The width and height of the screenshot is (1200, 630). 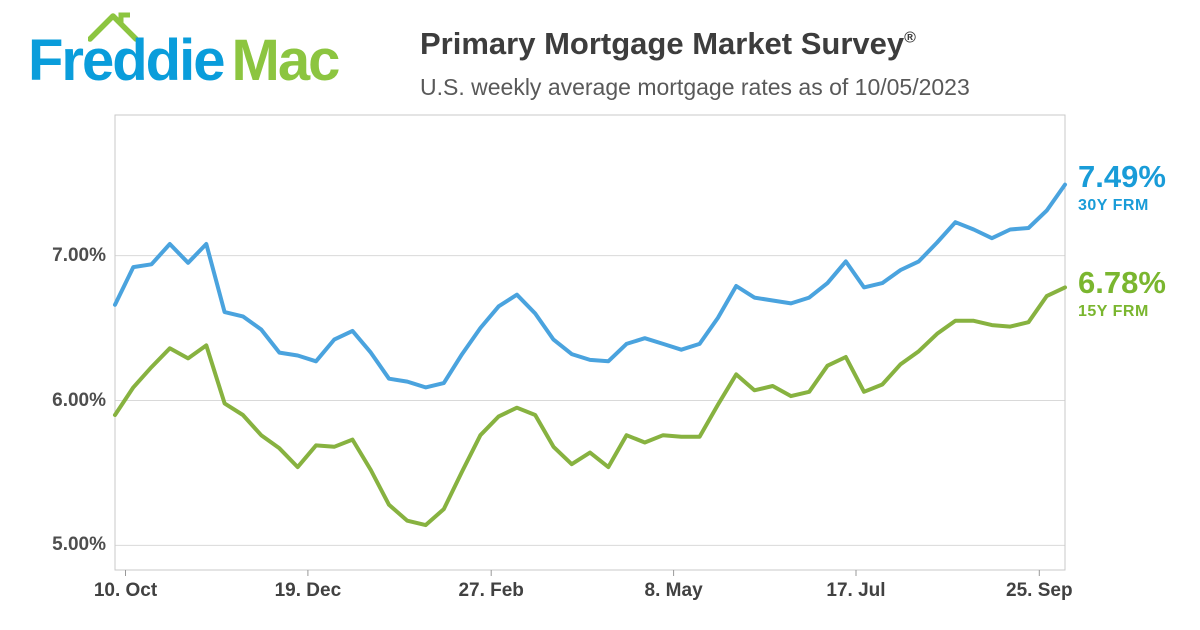 I want to click on annotation-15y-frm: 6.78% 15Y FRM, so click(x=1137, y=293).